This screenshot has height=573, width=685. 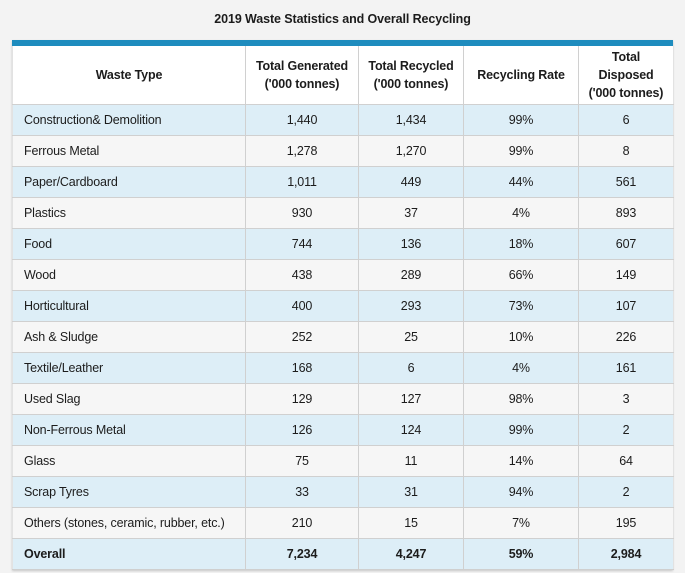 I want to click on disposed-cell: 107, so click(x=626, y=306).